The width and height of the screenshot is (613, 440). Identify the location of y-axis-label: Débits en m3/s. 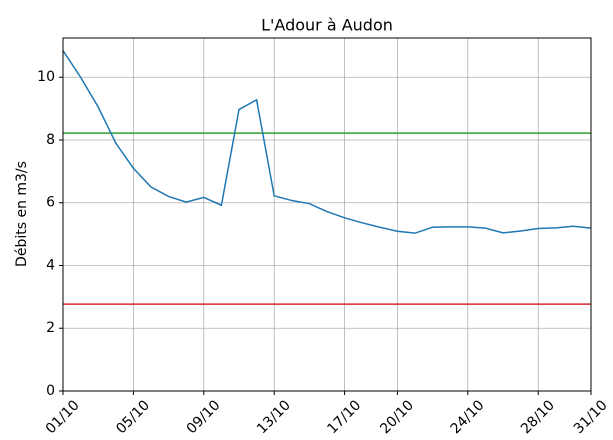
(22, 214).